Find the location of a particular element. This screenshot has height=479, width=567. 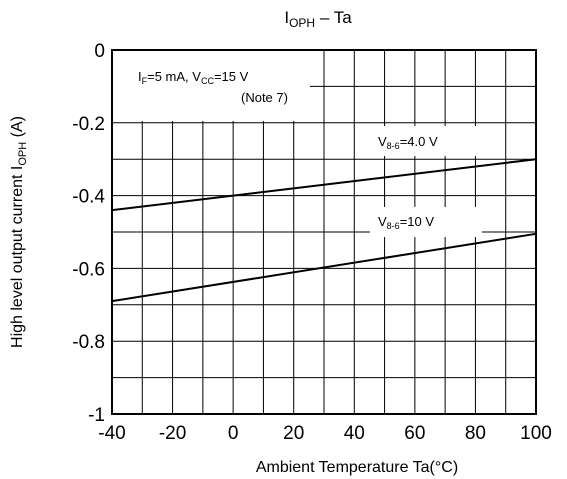

chart-title: IOPH – Ta is located at coordinates (318, 19).